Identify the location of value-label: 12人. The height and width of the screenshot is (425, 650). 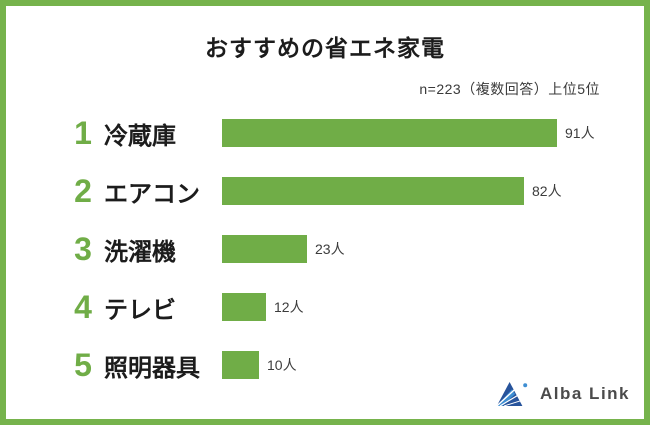
(289, 307).